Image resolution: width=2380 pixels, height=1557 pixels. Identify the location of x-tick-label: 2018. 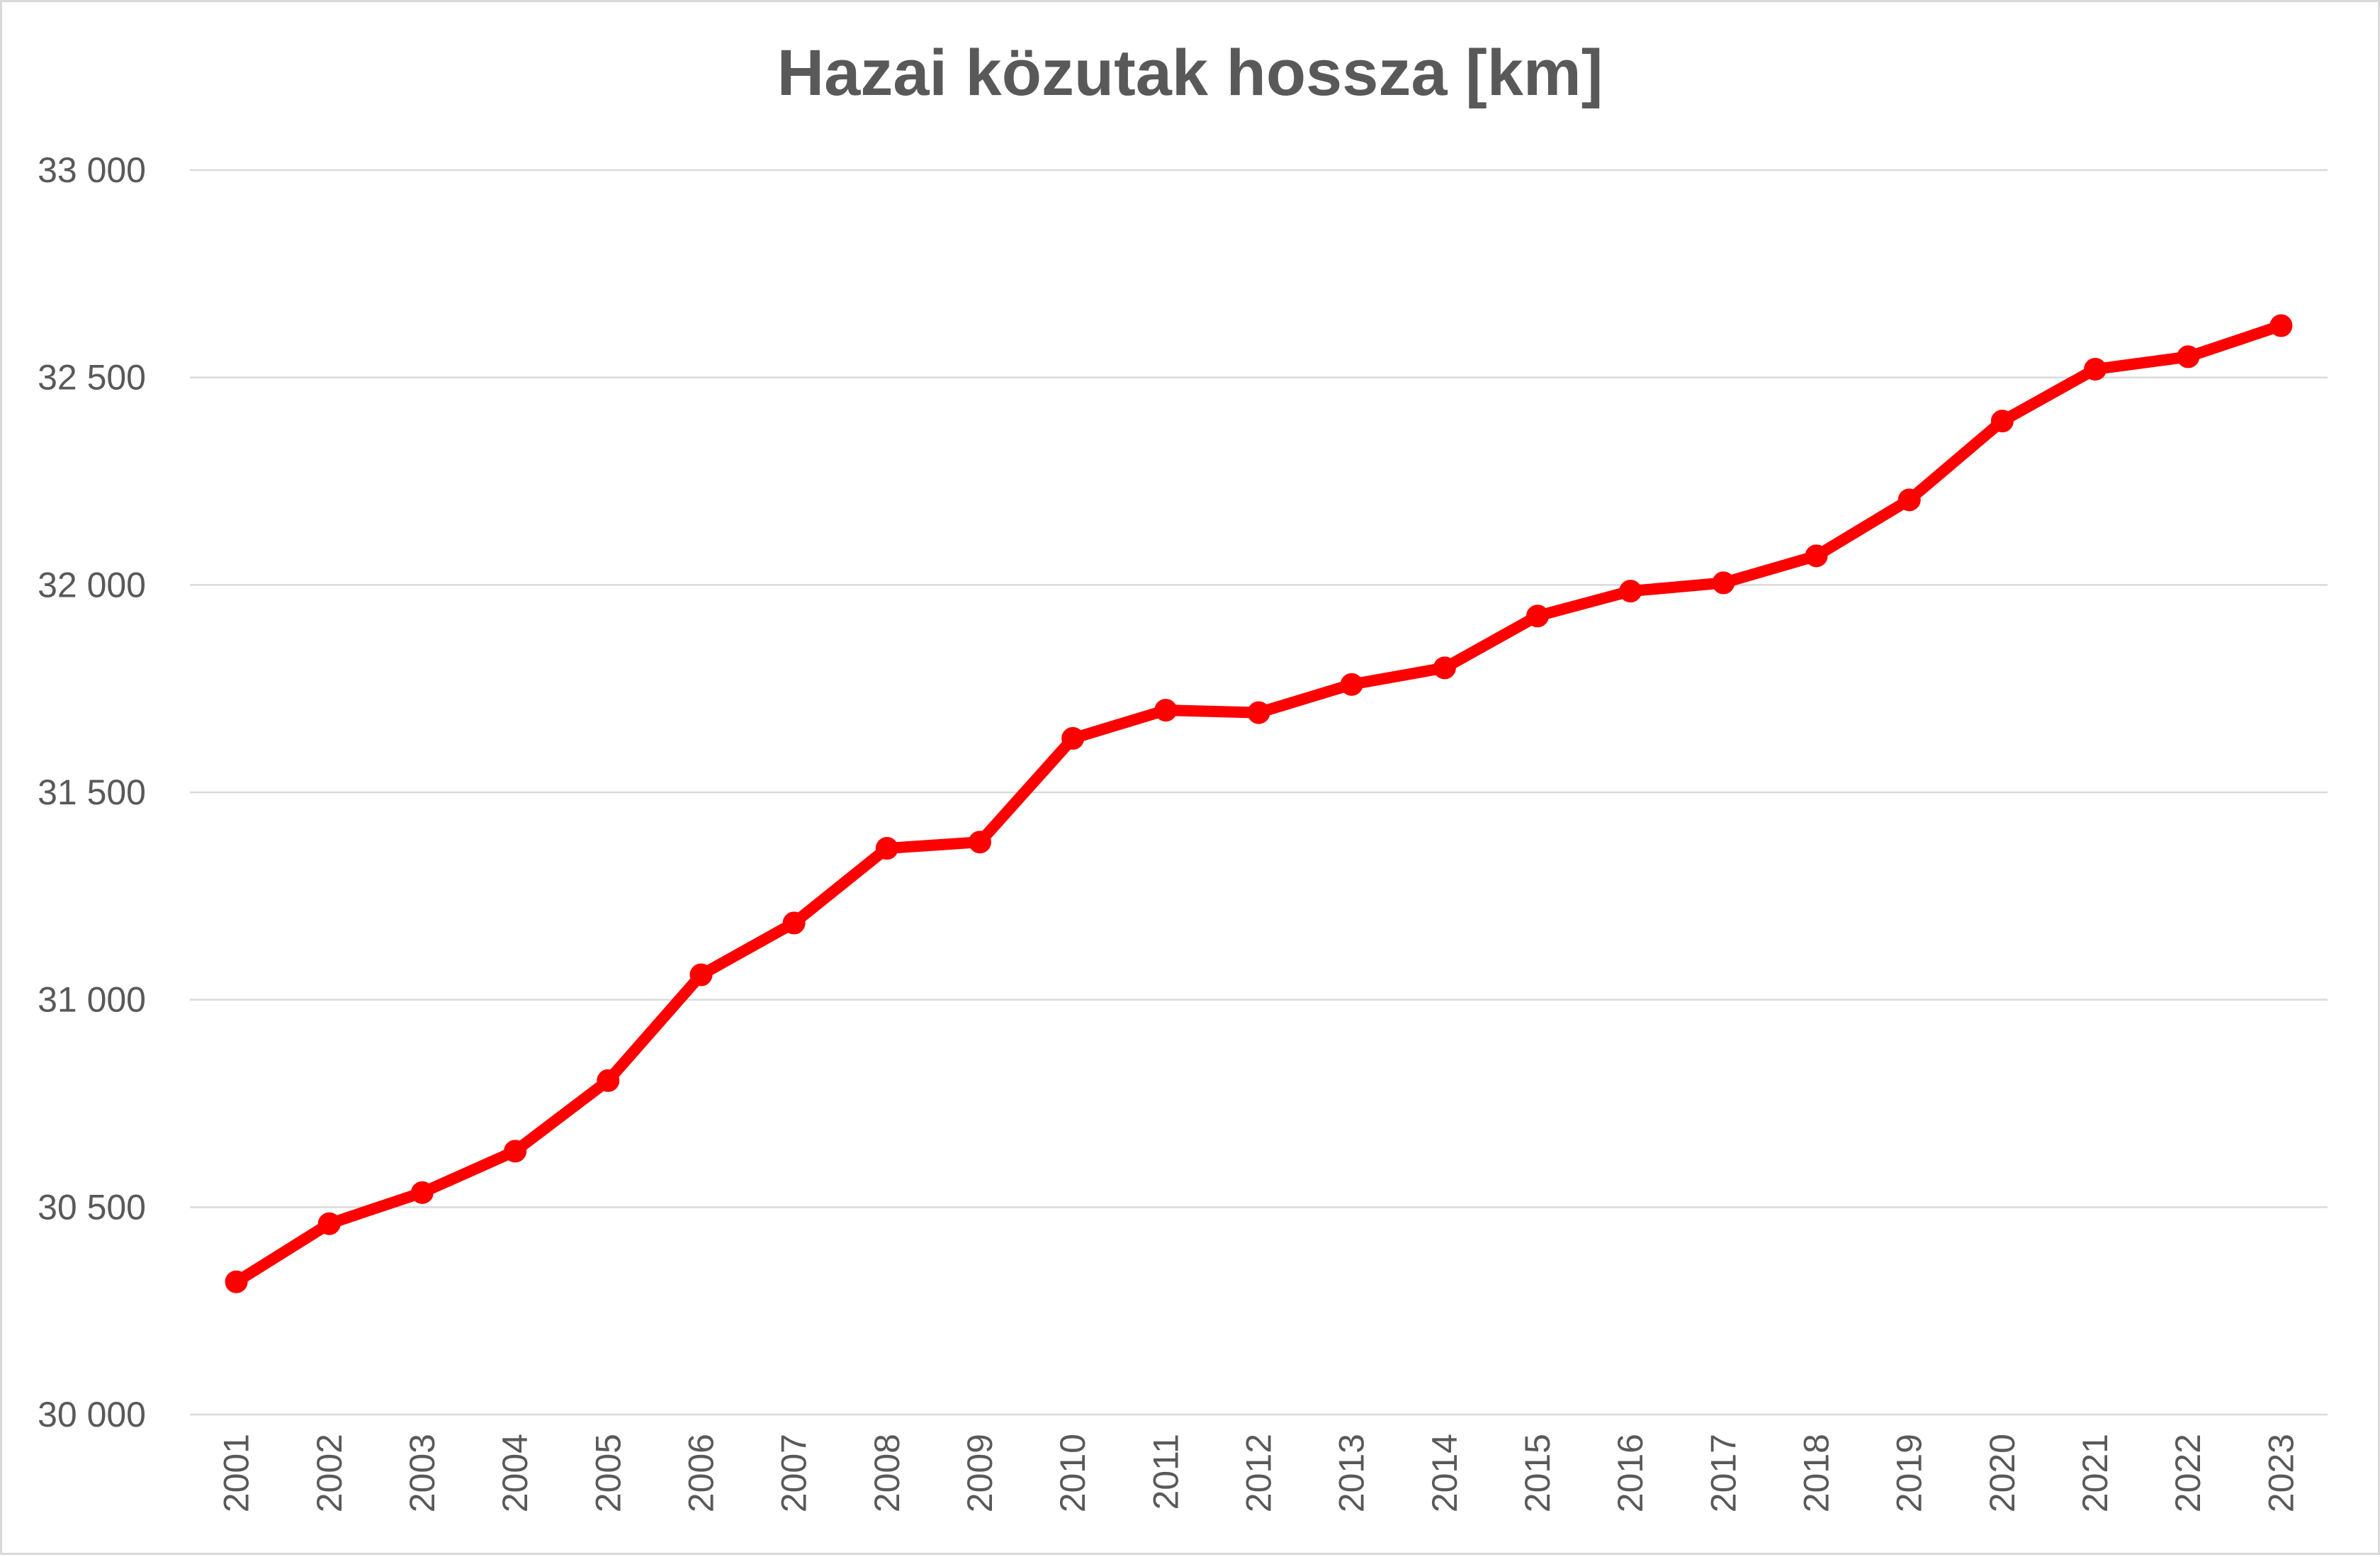
(1817, 1473).